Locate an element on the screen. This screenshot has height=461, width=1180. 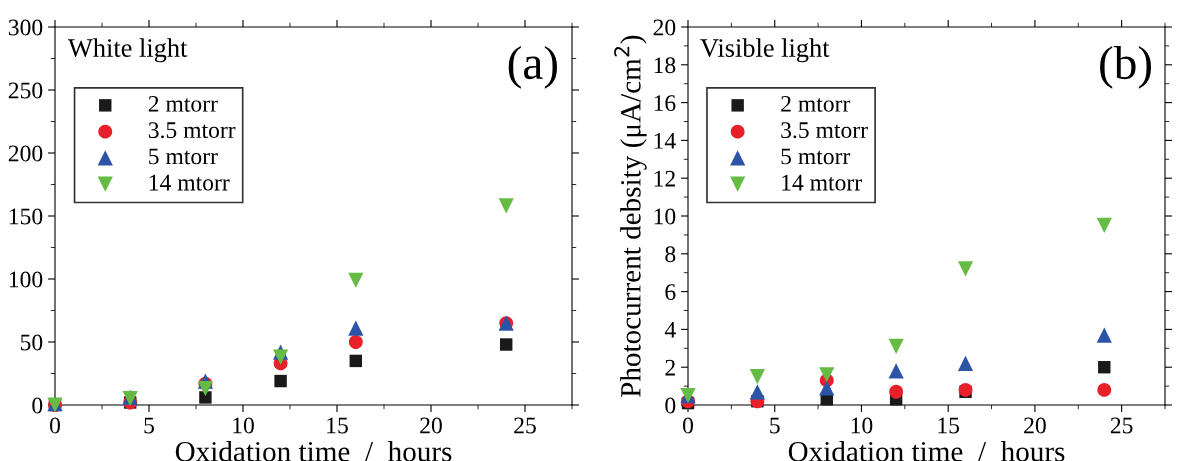
y-tick-label: 14 is located at coordinates (665, 141).